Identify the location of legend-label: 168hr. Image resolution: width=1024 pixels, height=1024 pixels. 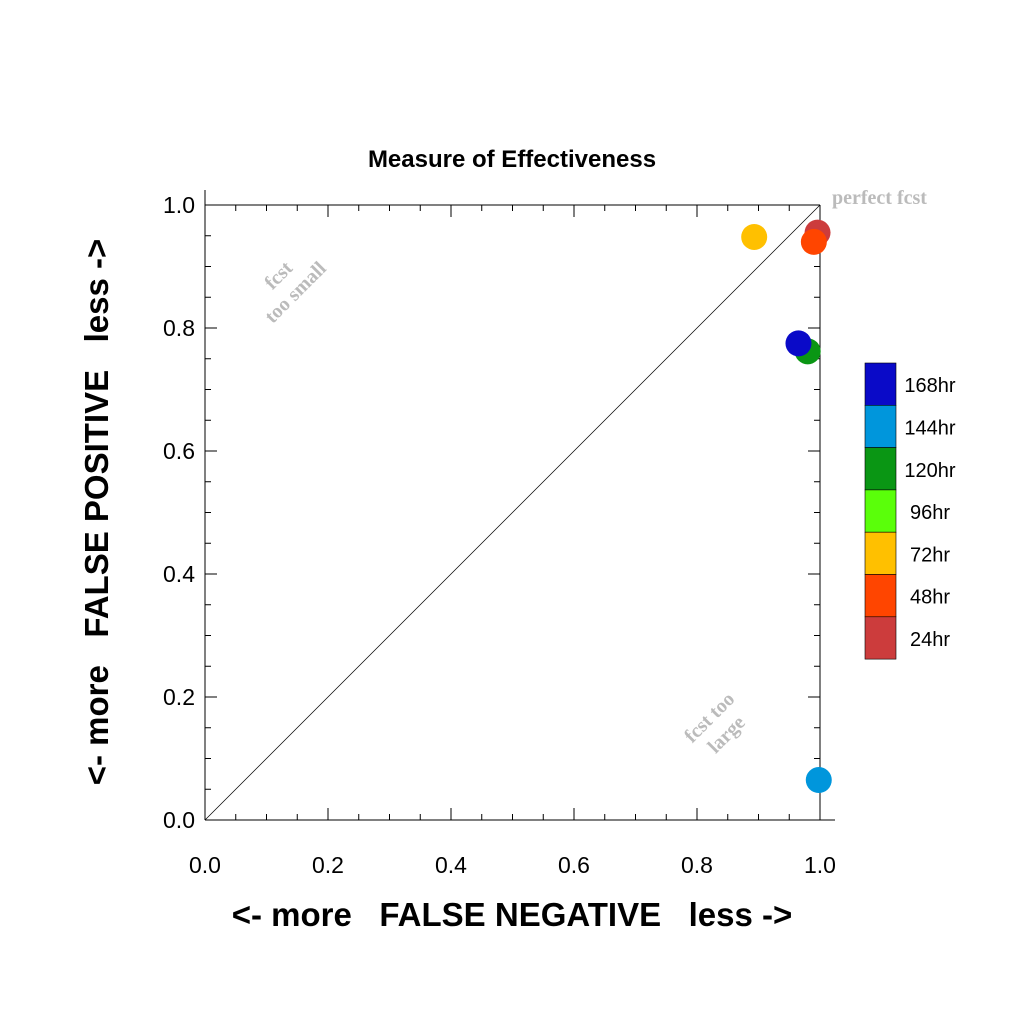
(929, 386).